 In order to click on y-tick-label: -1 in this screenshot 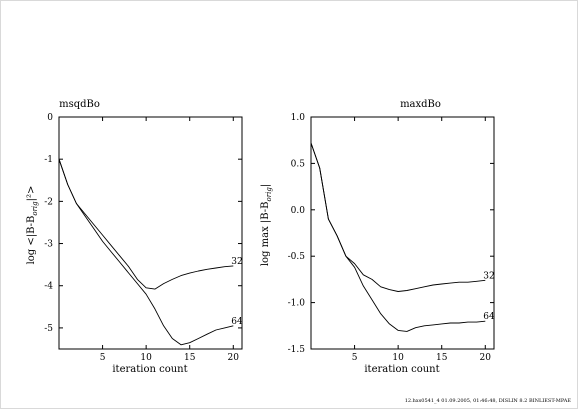, I will do `click(48, 160)`.